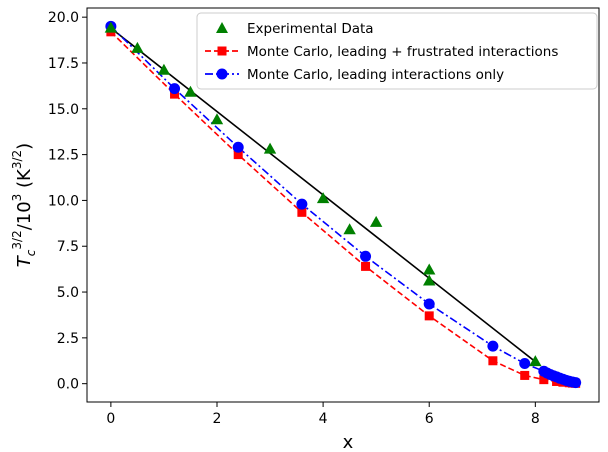  What do you see at coordinates (63, 156) in the screenshot?
I see `y-tick-label: 12.5` at bounding box center [63, 156].